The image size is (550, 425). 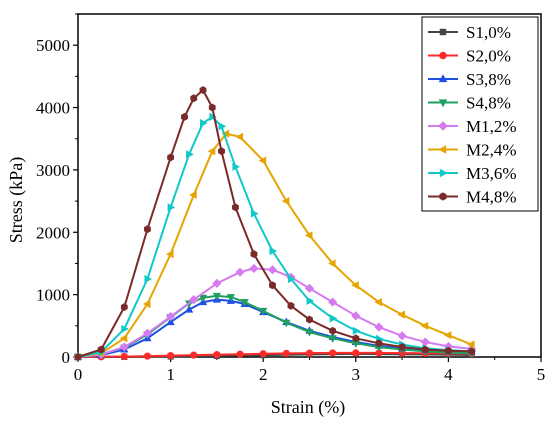 What do you see at coordinates (491, 150) in the screenshot?
I see `legend-label: M2,4%` at bounding box center [491, 150].